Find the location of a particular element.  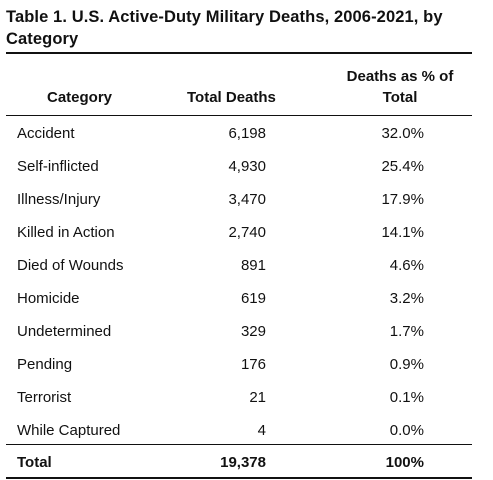

header-deaths-percent-line2: Total is located at coordinates (400, 97).